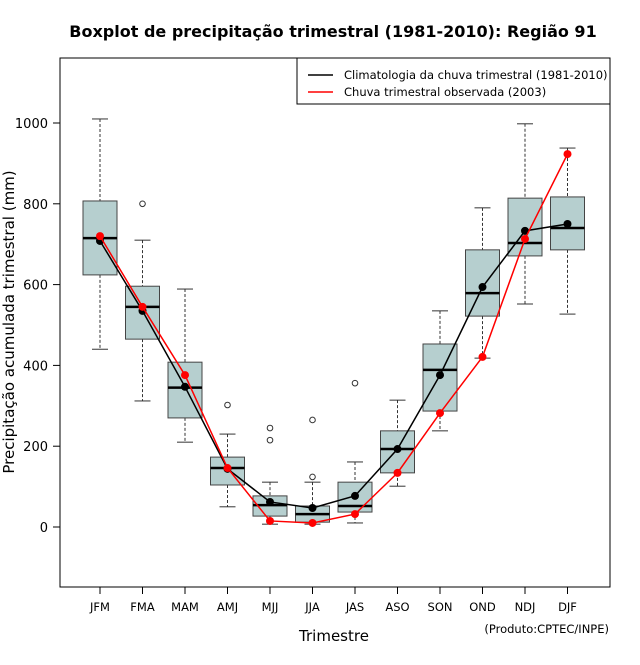  What do you see at coordinates (445, 92) in the screenshot?
I see `legend-label-observed: Chuva trimestral observada (2003)` at bounding box center [445, 92].